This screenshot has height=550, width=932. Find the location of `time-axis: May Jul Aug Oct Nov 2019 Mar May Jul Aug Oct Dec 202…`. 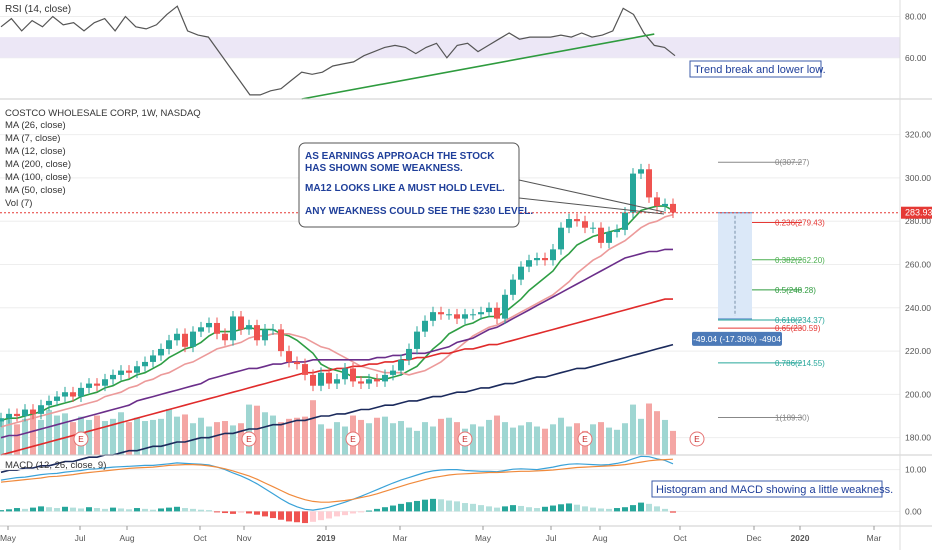

time-axis: May Jul Aug Oct Nov 2019 Mar May Jul Aug Oct Dec 202… is located at coordinates (440, 534).